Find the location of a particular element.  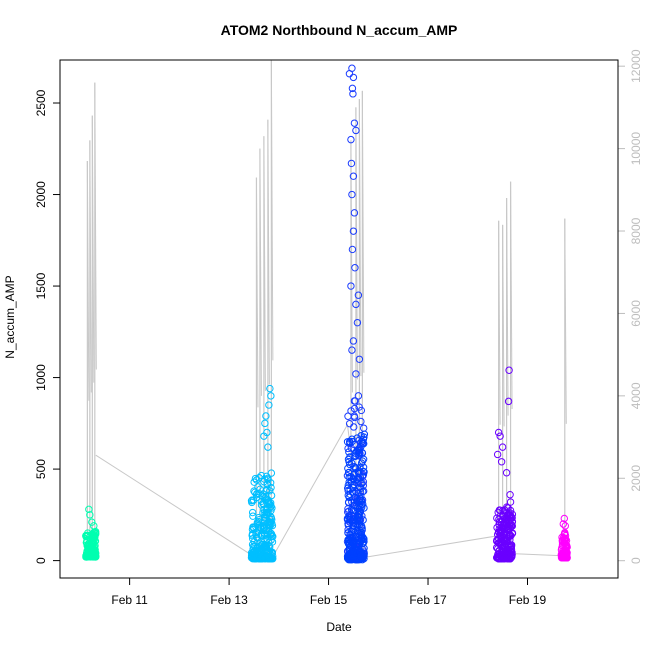

y2-tick-label: 2000 is located at coordinates (636, 478).